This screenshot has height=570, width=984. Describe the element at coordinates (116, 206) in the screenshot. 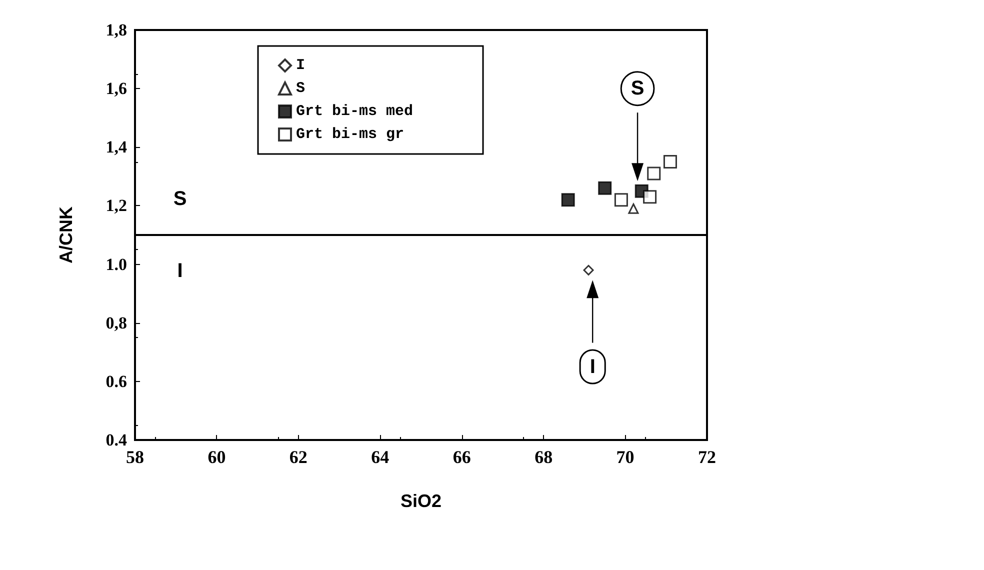

I see `y-tick-label: 1,2` at that location.